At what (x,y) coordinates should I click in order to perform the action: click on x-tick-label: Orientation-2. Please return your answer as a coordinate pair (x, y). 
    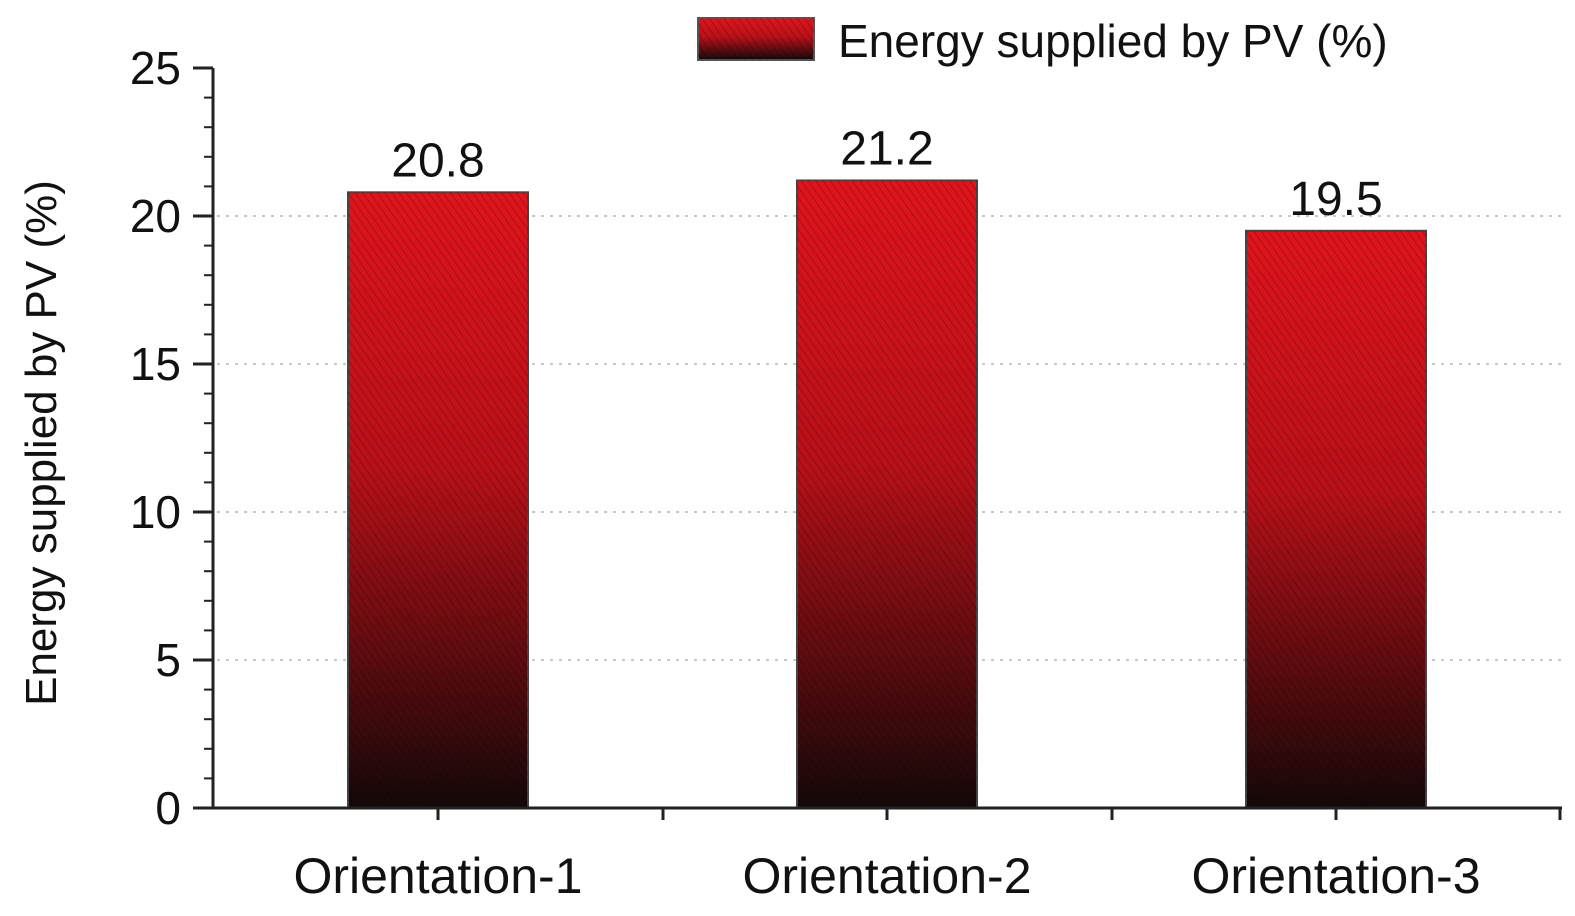
    Looking at the image, I should click on (886, 876).